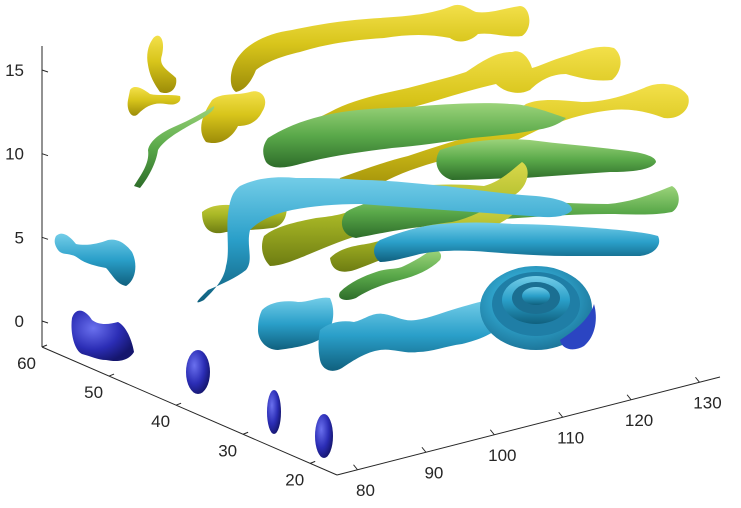 The height and width of the screenshot is (508, 741). Describe the element at coordinates (433, 472) in the screenshot. I see `x-tick-label: 90` at that location.